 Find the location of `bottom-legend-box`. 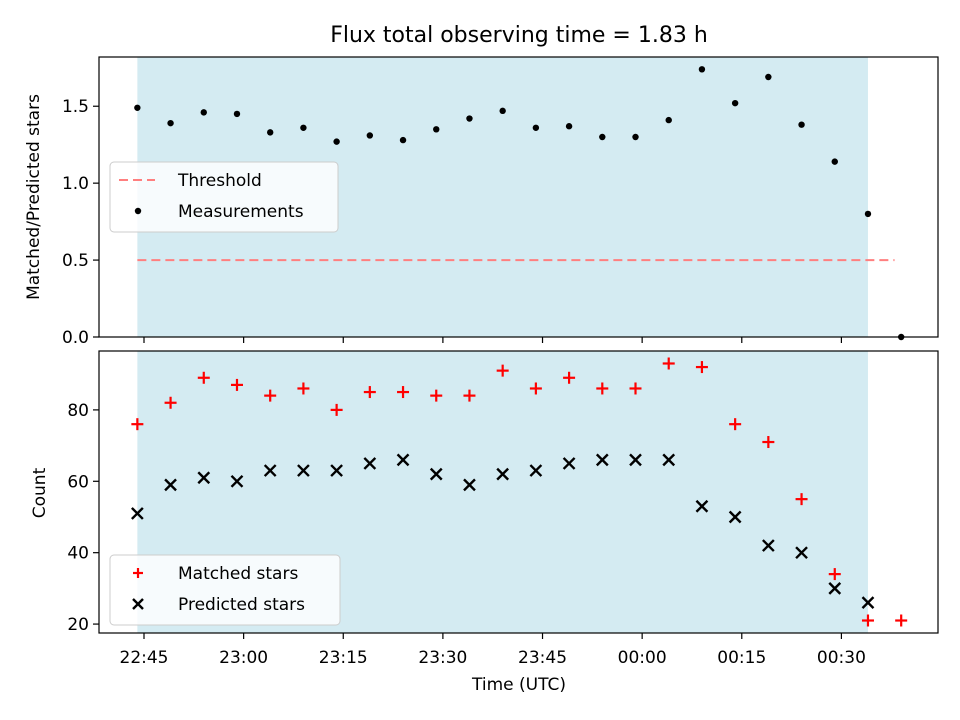

bottom-legend-box is located at coordinates (225, 590).